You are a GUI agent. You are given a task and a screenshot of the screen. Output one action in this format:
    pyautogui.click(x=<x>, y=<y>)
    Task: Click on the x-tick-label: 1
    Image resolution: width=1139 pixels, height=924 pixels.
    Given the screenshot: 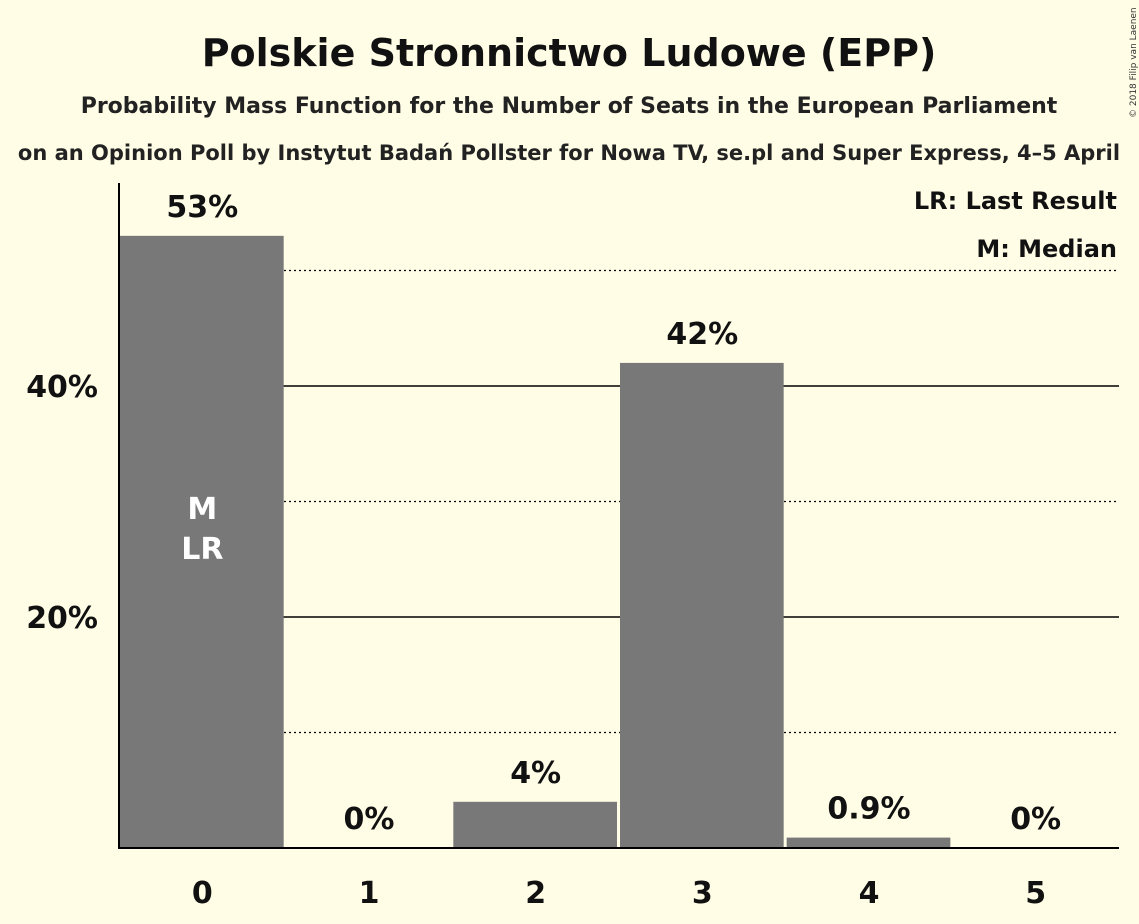 What is the action you would take?
    pyautogui.click(x=369, y=893)
    